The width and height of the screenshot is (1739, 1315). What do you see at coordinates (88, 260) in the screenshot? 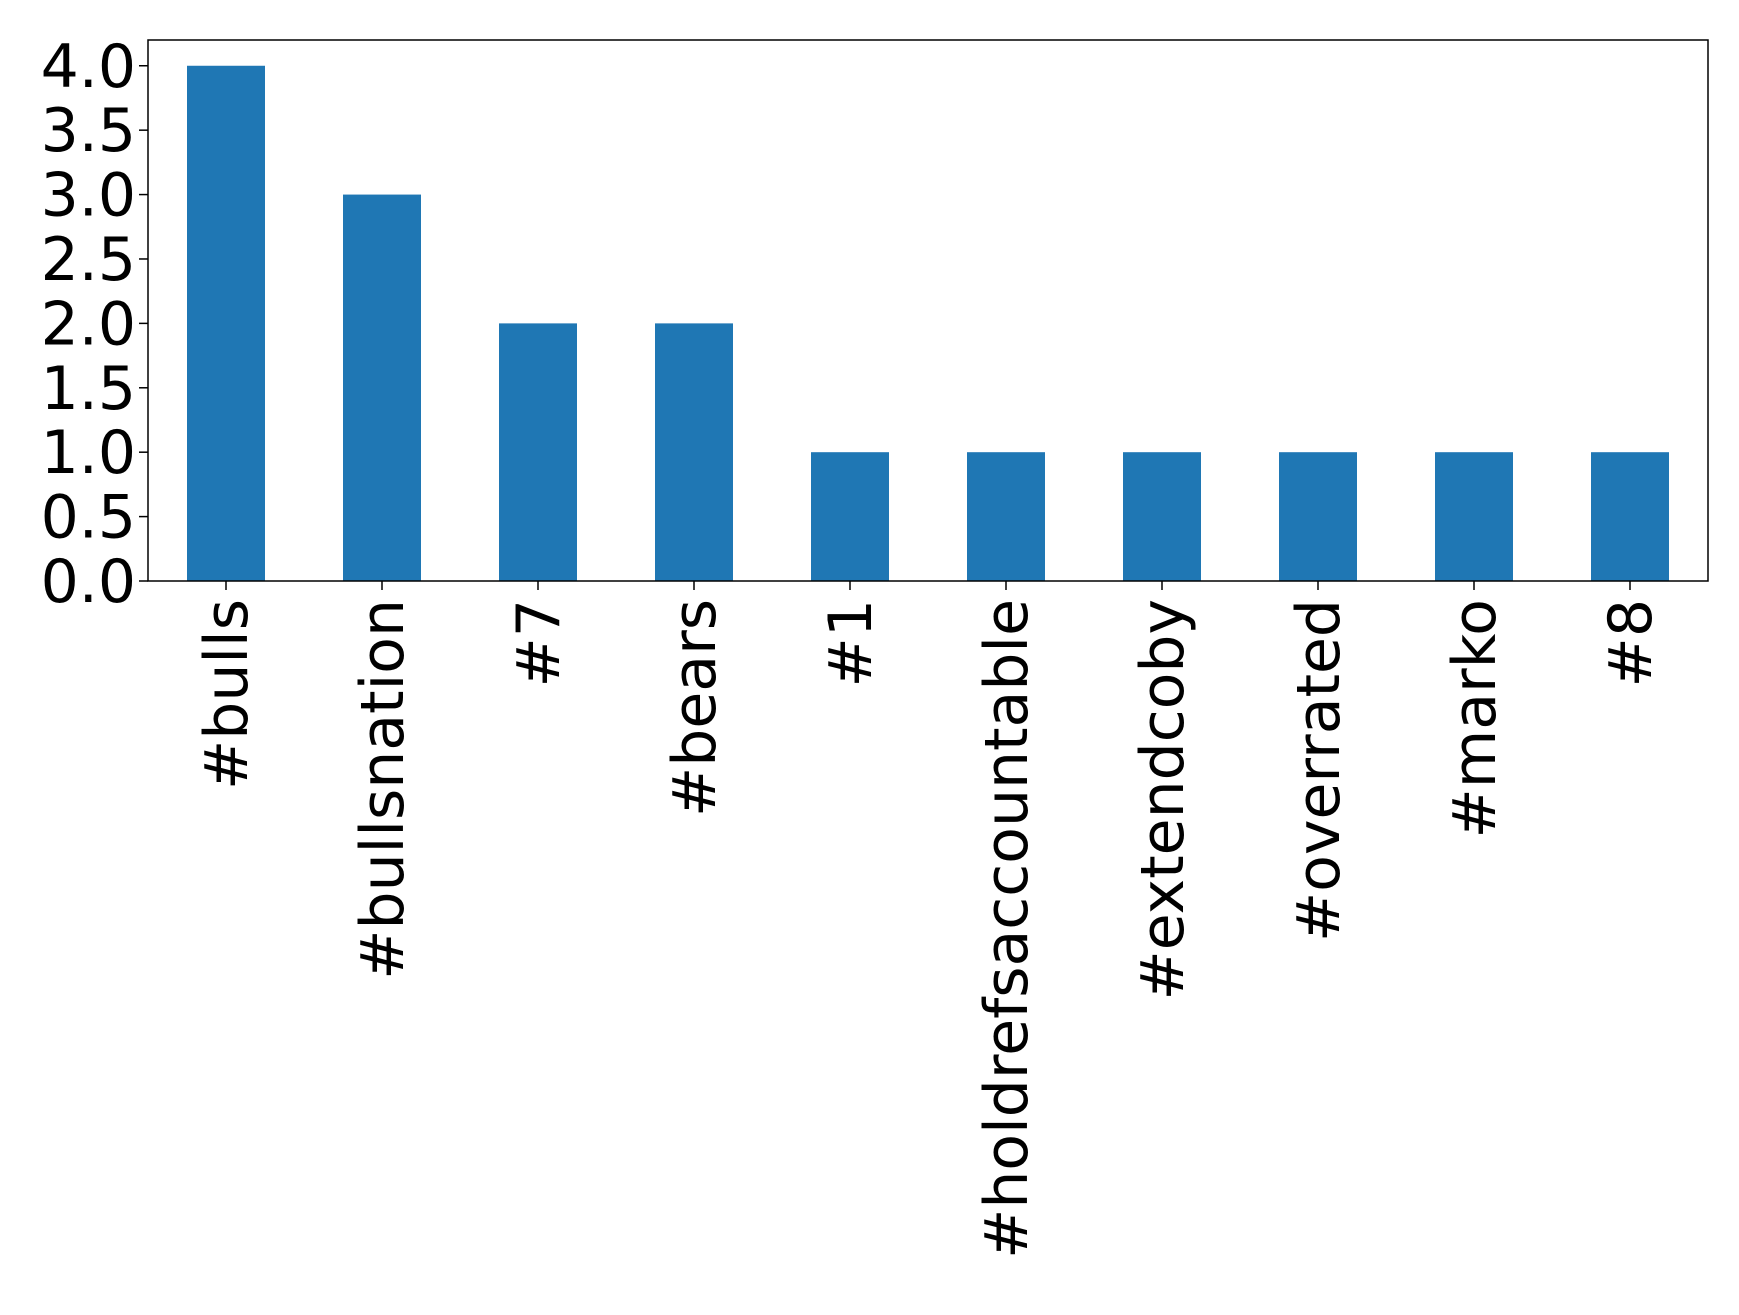
I see `y-tick-label: 2.5` at bounding box center [88, 260].